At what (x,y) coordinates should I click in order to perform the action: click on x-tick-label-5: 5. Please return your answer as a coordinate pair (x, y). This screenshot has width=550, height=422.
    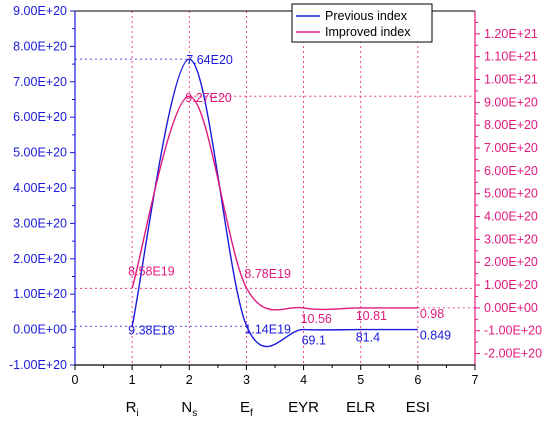
    Looking at the image, I should click on (360, 380).